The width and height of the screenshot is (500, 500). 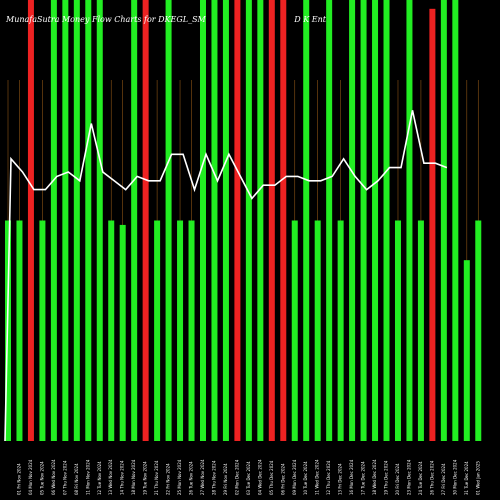 I want to click on x-tick-label: 16 Mon Dec 2024, so click(x=351, y=477).